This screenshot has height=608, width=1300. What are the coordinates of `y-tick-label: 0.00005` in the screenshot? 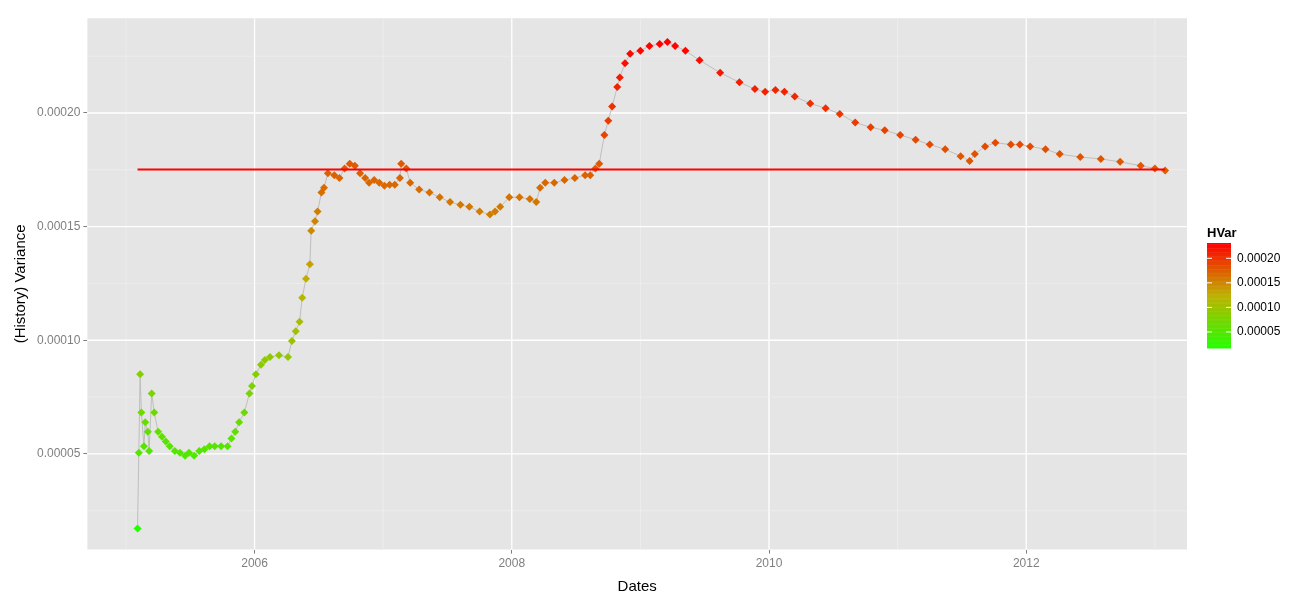 It's located at (58, 453).